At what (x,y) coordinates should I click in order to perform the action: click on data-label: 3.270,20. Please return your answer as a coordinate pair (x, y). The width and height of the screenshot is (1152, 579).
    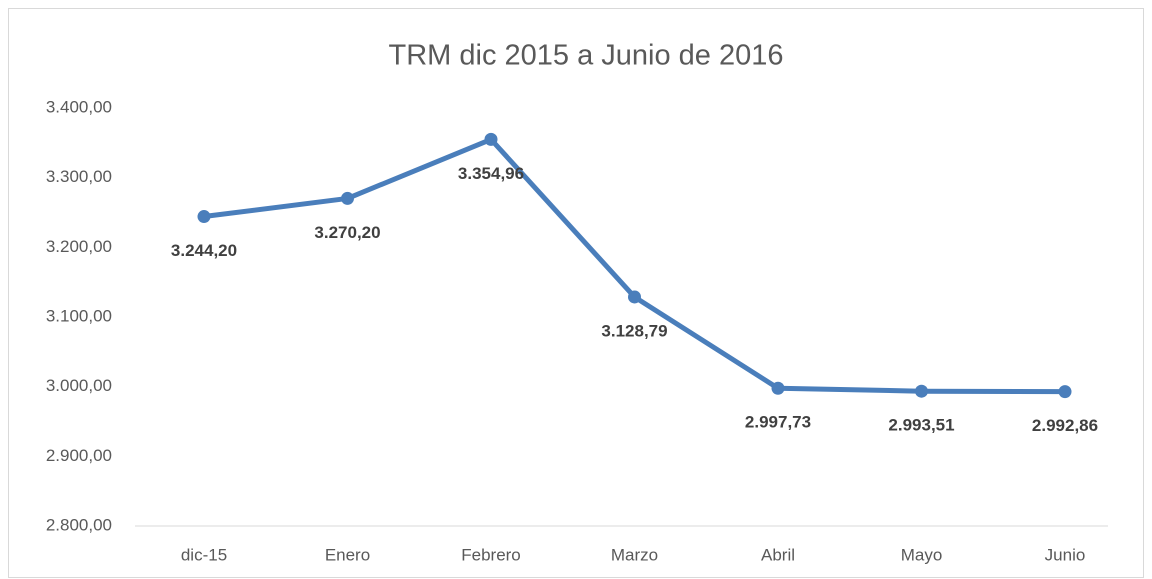
    Looking at the image, I should click on (347, 232).